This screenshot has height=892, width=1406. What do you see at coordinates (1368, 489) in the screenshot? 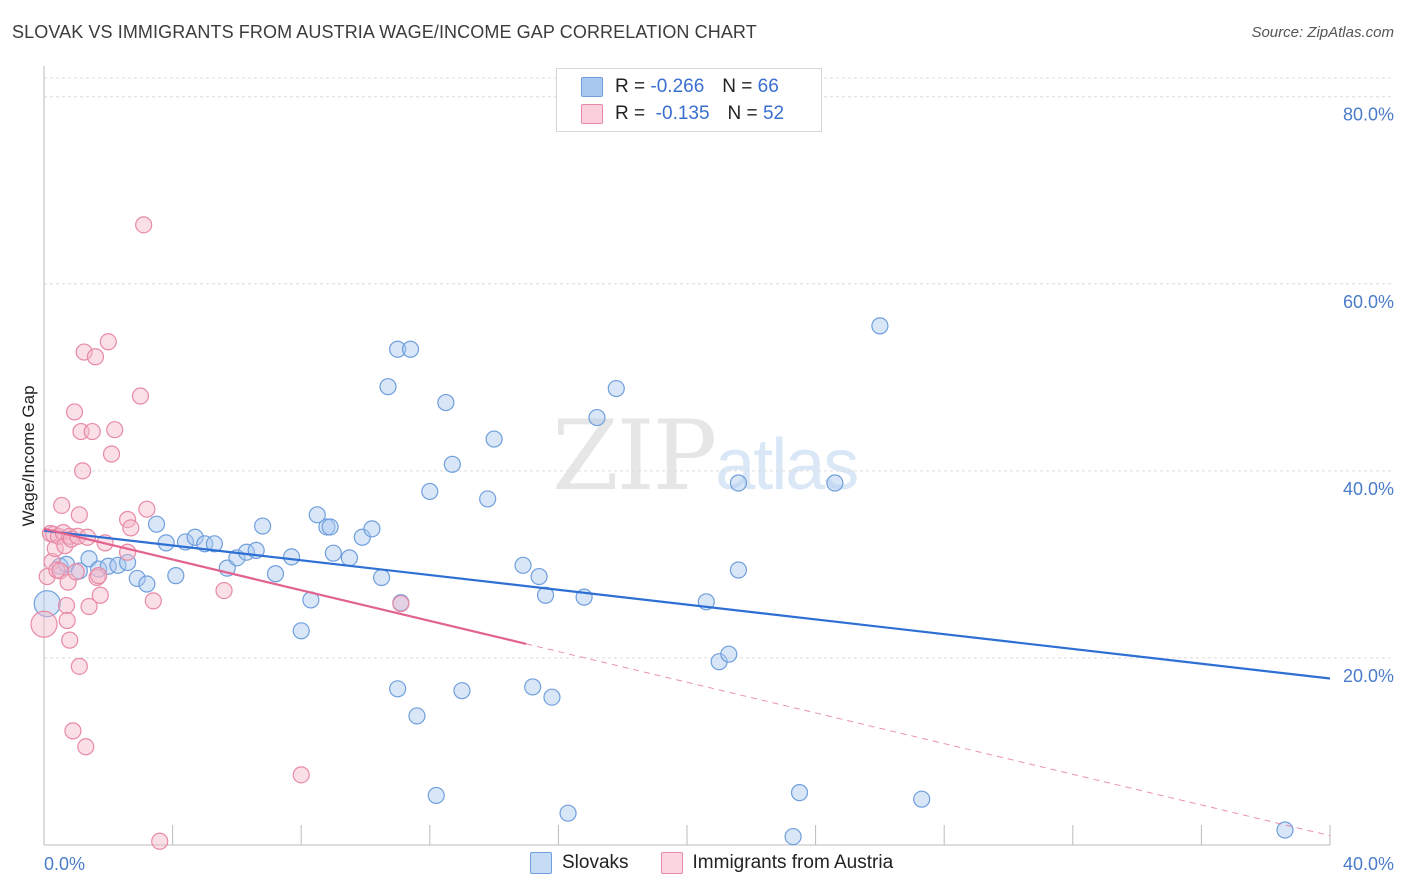
I see `y-tick-label: 40.0%` at bounding box center [1368, 489].